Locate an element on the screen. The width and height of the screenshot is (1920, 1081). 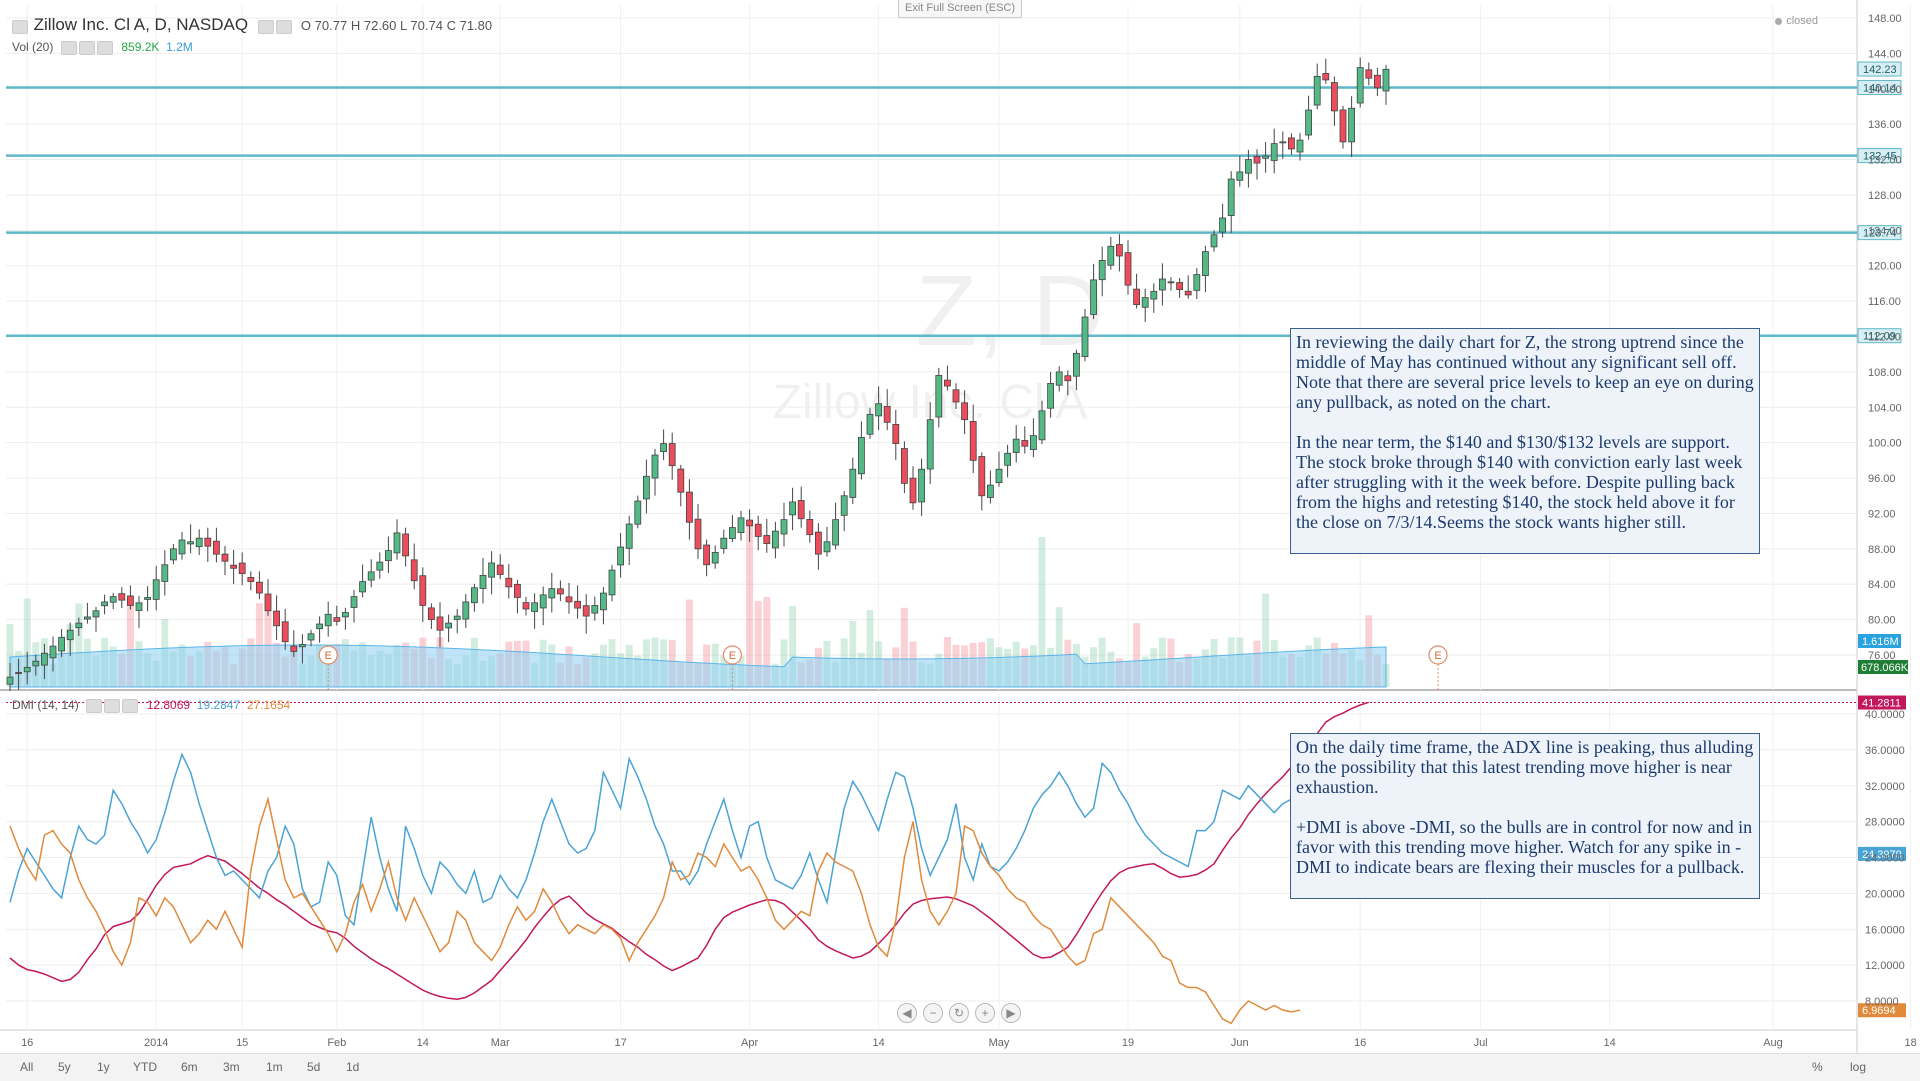
zoom-out-icon: − is located at coordinates (933, 1013).